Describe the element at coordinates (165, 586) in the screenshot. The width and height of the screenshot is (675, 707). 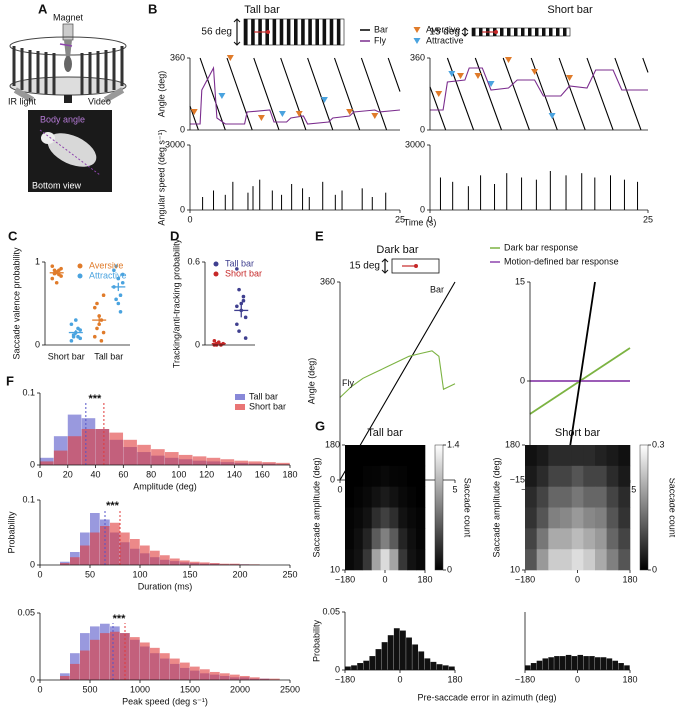
I see `x-axis-label: Duration (ms)` at that location.